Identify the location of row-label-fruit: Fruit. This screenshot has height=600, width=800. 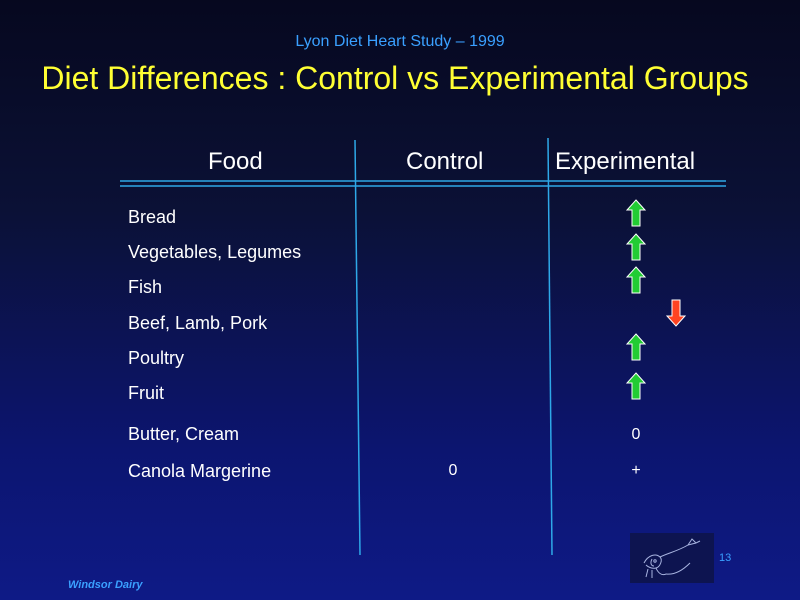
(146, 393).